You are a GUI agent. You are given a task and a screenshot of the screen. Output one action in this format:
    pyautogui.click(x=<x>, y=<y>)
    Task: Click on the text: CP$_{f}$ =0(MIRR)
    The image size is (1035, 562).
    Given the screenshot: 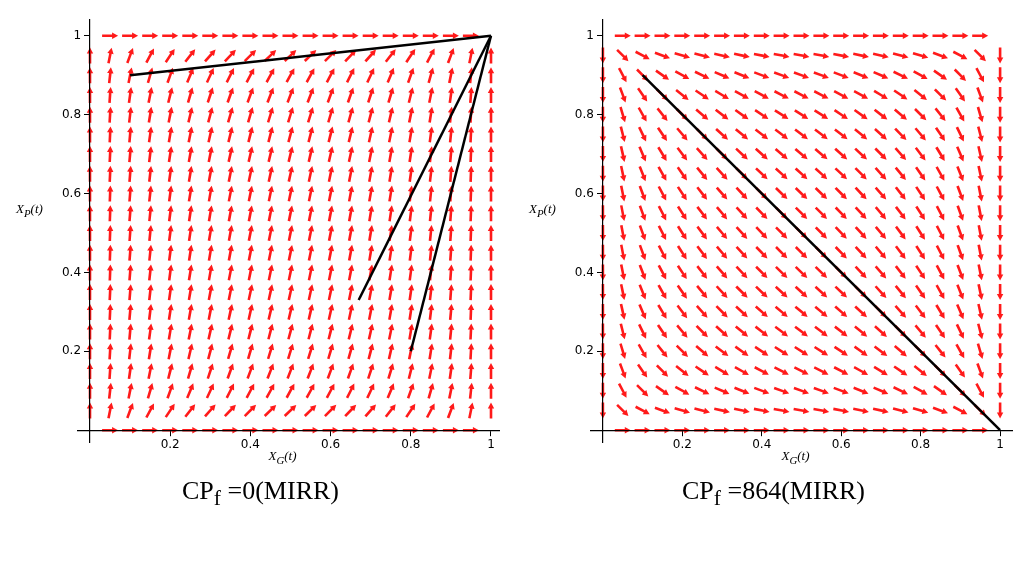 What is the action you would take?
    pyautogui.click(x=260, y=494)
    